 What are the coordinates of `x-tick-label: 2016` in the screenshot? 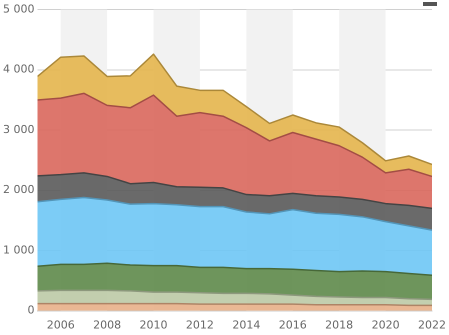 It's located at (292, 325).